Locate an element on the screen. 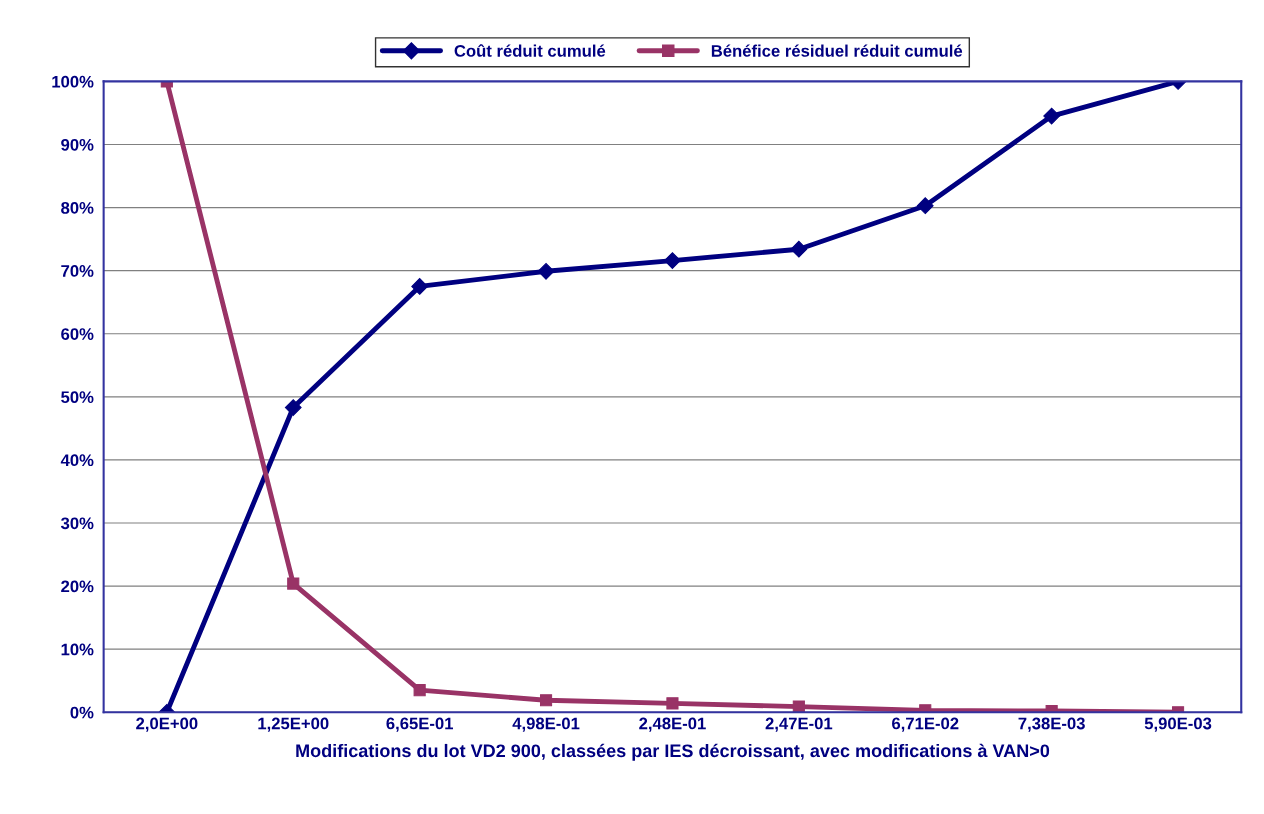 This screenshot has width=1264, height=814. y-tick-label: 20% is located at coordinates (77, 586).